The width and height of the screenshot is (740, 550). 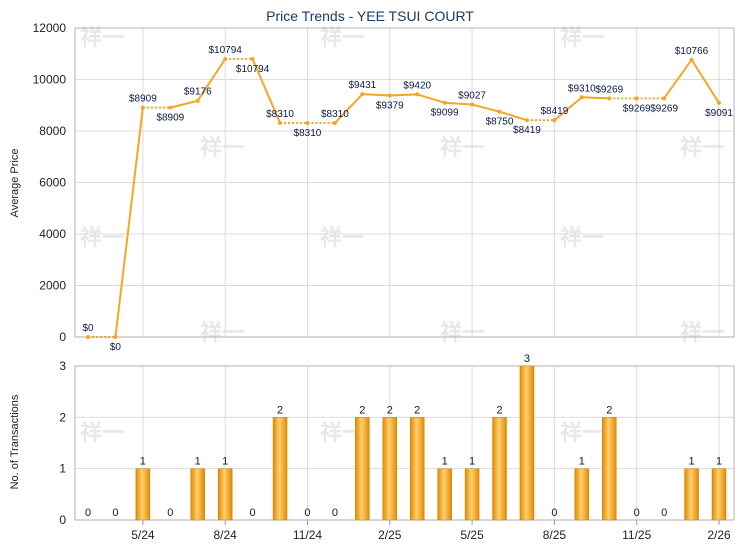 What do you see at coordinates (62, 520) in the screenshot?
I see `transactions-tick-label: 0` at bounding box center [62, 520].